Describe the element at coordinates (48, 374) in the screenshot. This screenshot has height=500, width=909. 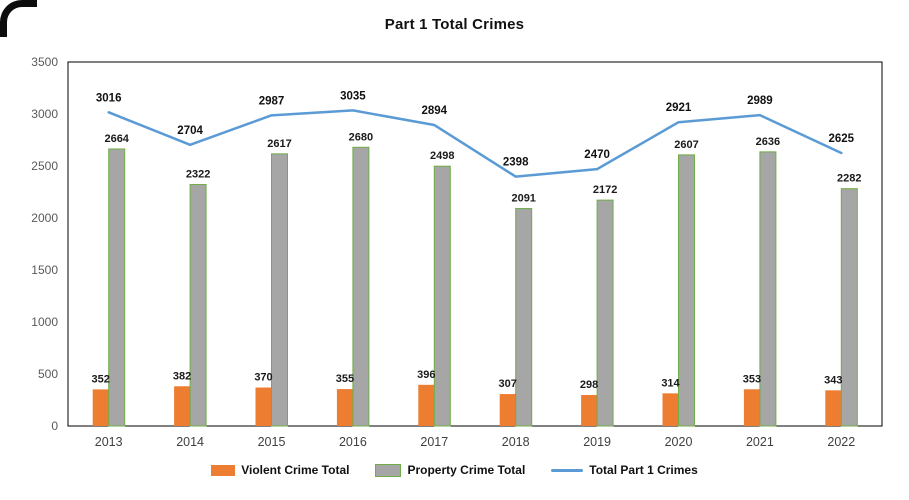
I see `y-axis-tick-label: 500` at that location.